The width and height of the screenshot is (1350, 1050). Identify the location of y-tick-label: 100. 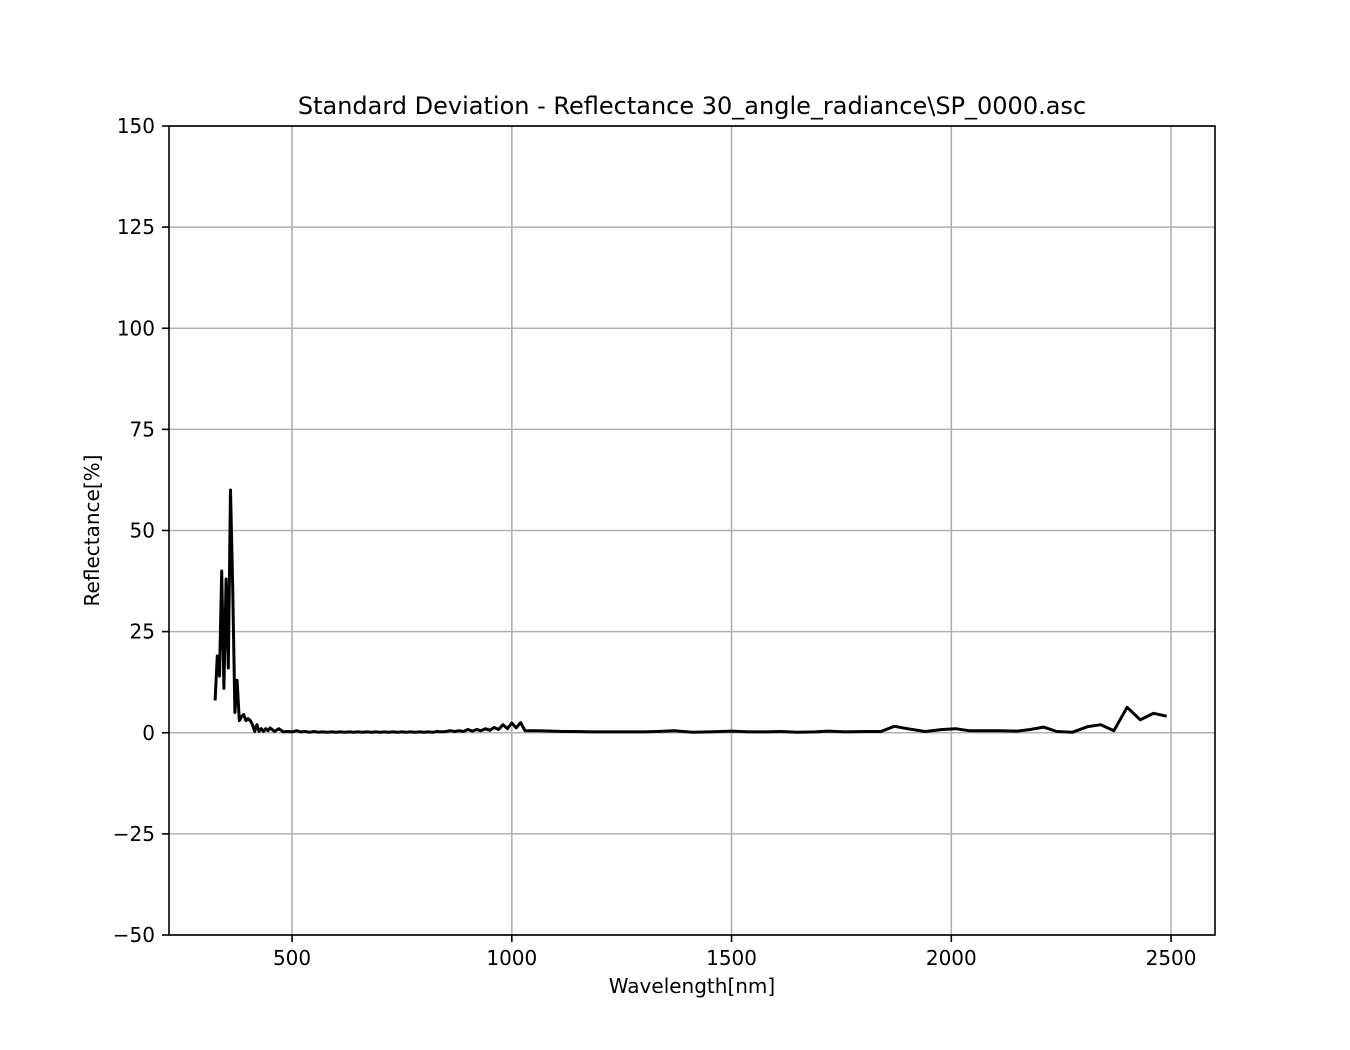
(136, 328).